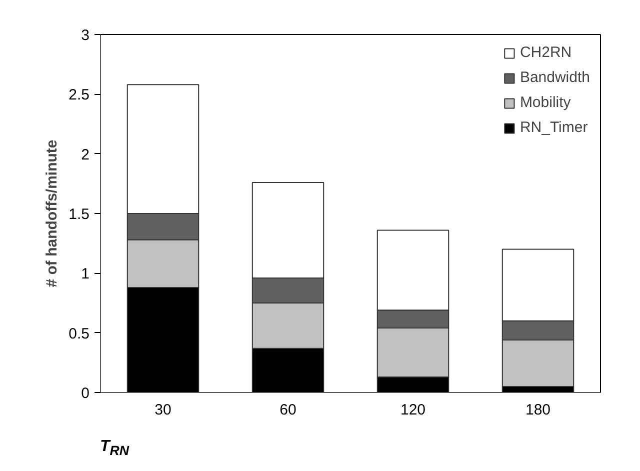 This screenshot has height=471, width=640. What do you see at coordinates (545, 102) in the screenshot?
I see `legend-label: Mobility` at bounding box center [545, 102].